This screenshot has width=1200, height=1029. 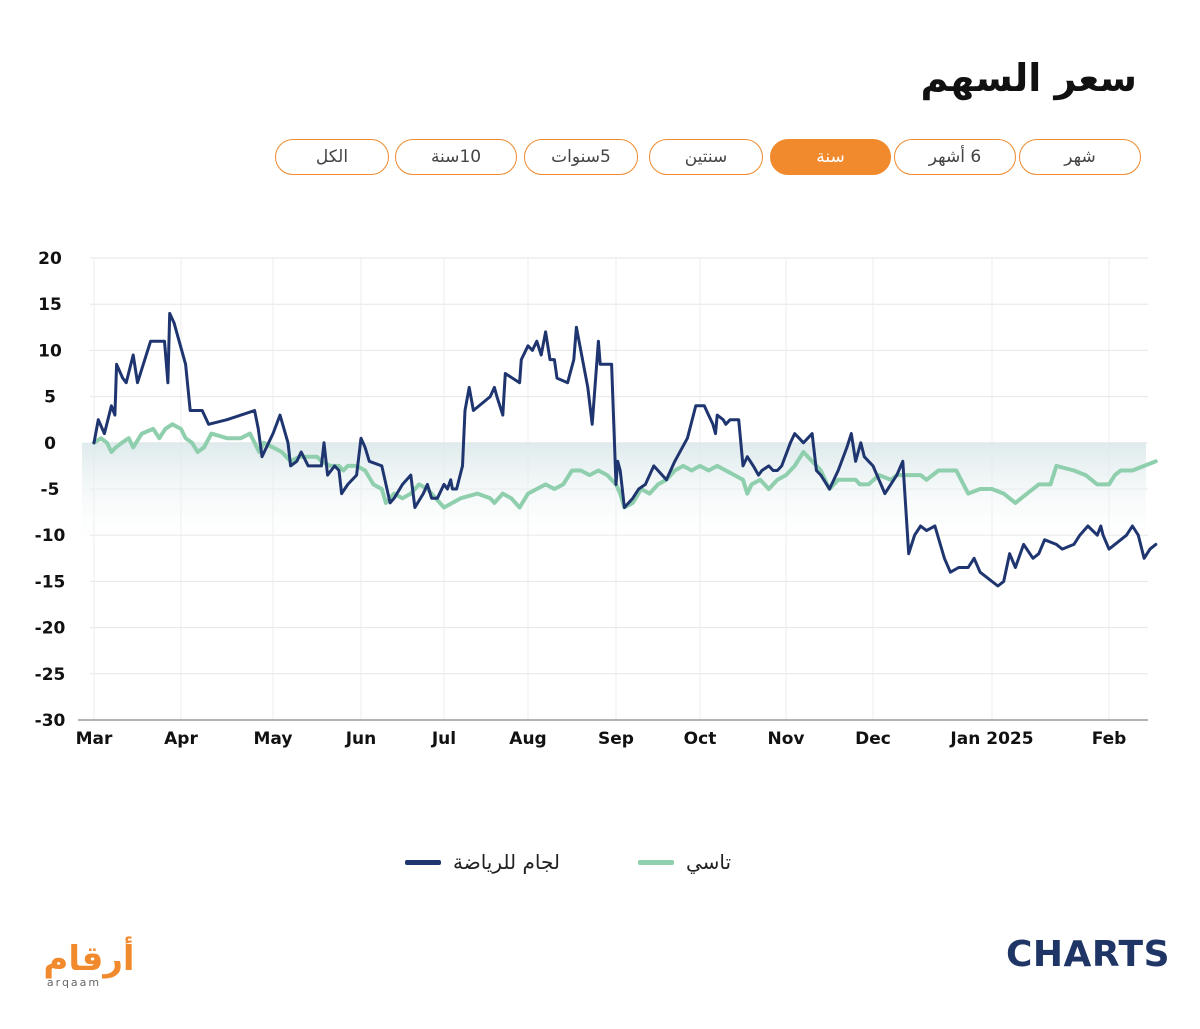 I want to click on y-tick-label: -15, so click(x=50, y=582).